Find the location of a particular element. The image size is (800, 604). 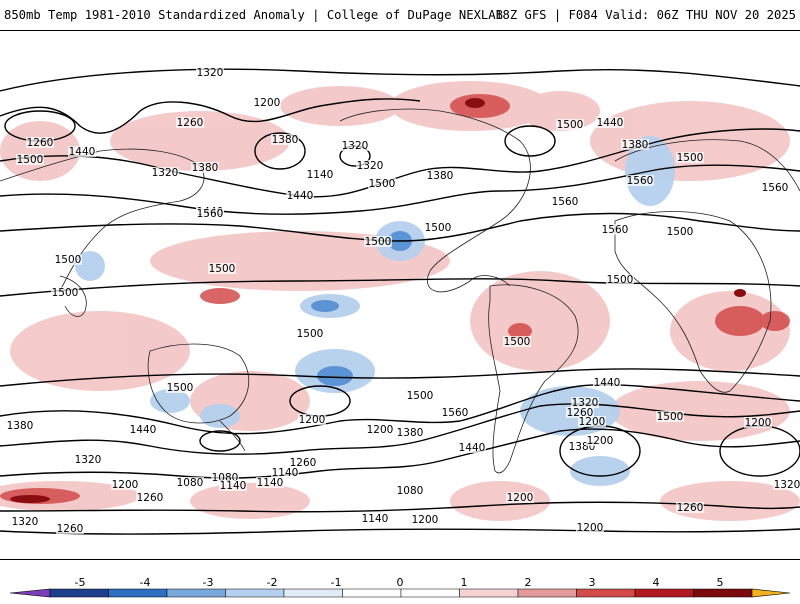

strong-cold-anomaly-shading is located at coordinates (361, 308).